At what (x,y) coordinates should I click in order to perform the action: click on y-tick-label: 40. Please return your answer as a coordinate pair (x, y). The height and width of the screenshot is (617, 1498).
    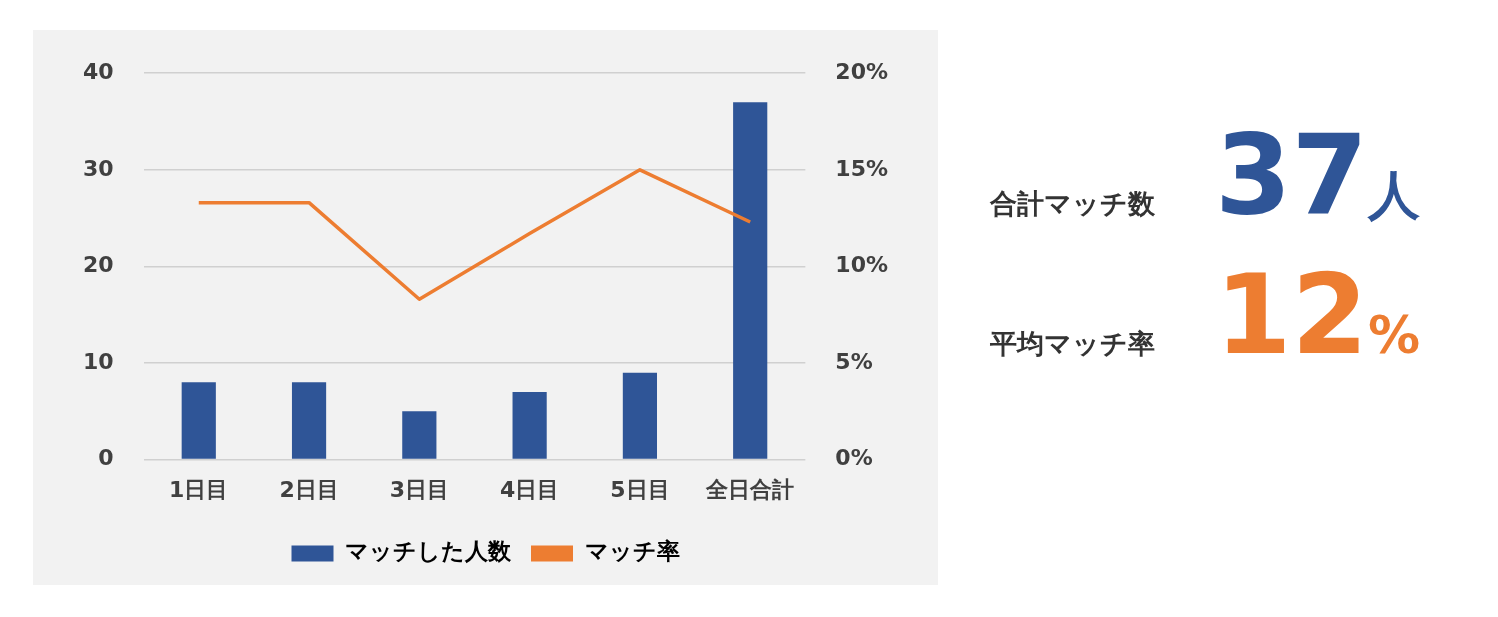
    Looking at the image, I should click on (98, 71).